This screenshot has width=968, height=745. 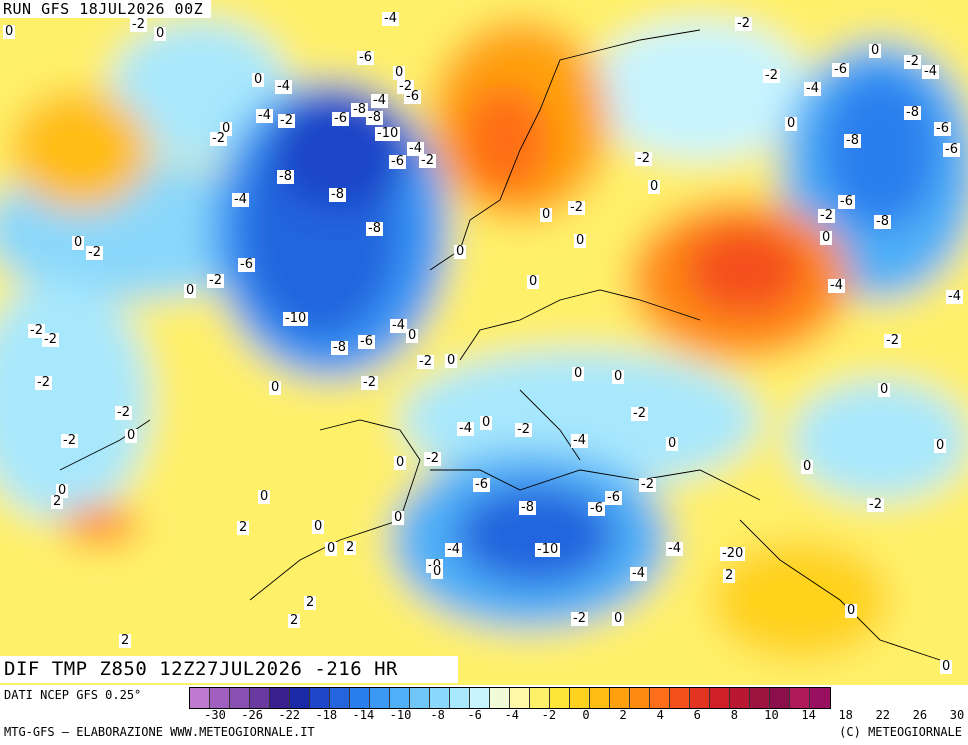 What do you see at coordinates (437, 715) in the screenshot?
I see `legend-tick-label: -8` at bounding box center [437, 715].